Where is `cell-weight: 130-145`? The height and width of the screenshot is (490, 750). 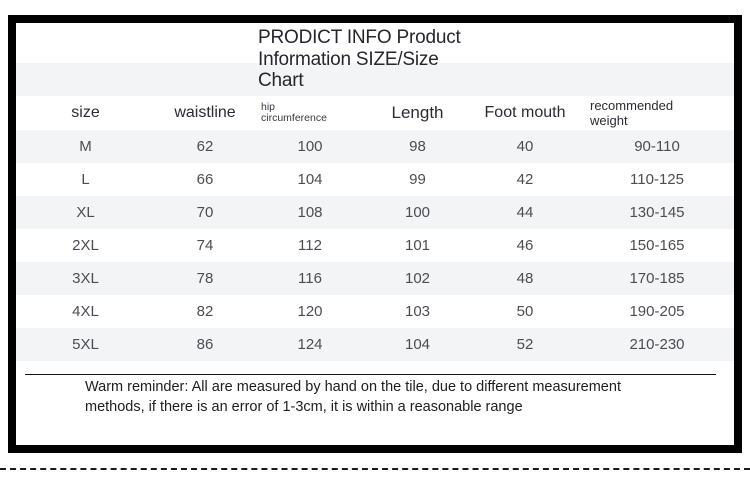 cell-weight: 130-145 is located at coordinates (657, 212).